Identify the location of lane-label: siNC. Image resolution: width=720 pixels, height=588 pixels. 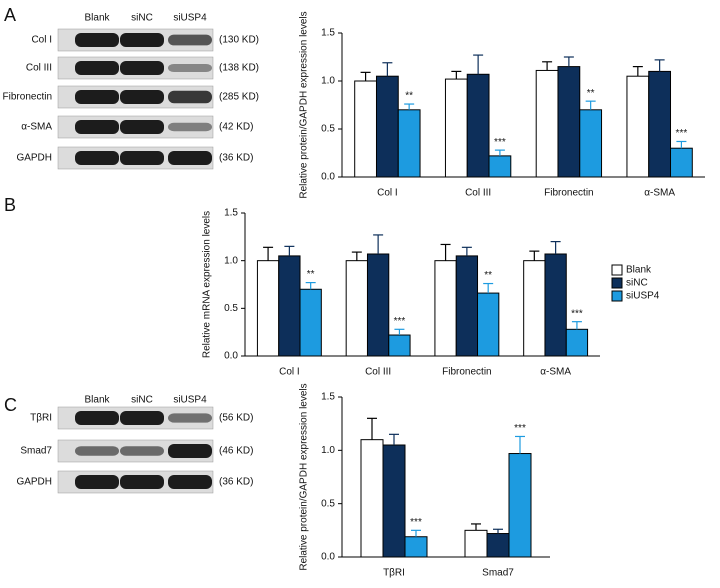
(142, 18).